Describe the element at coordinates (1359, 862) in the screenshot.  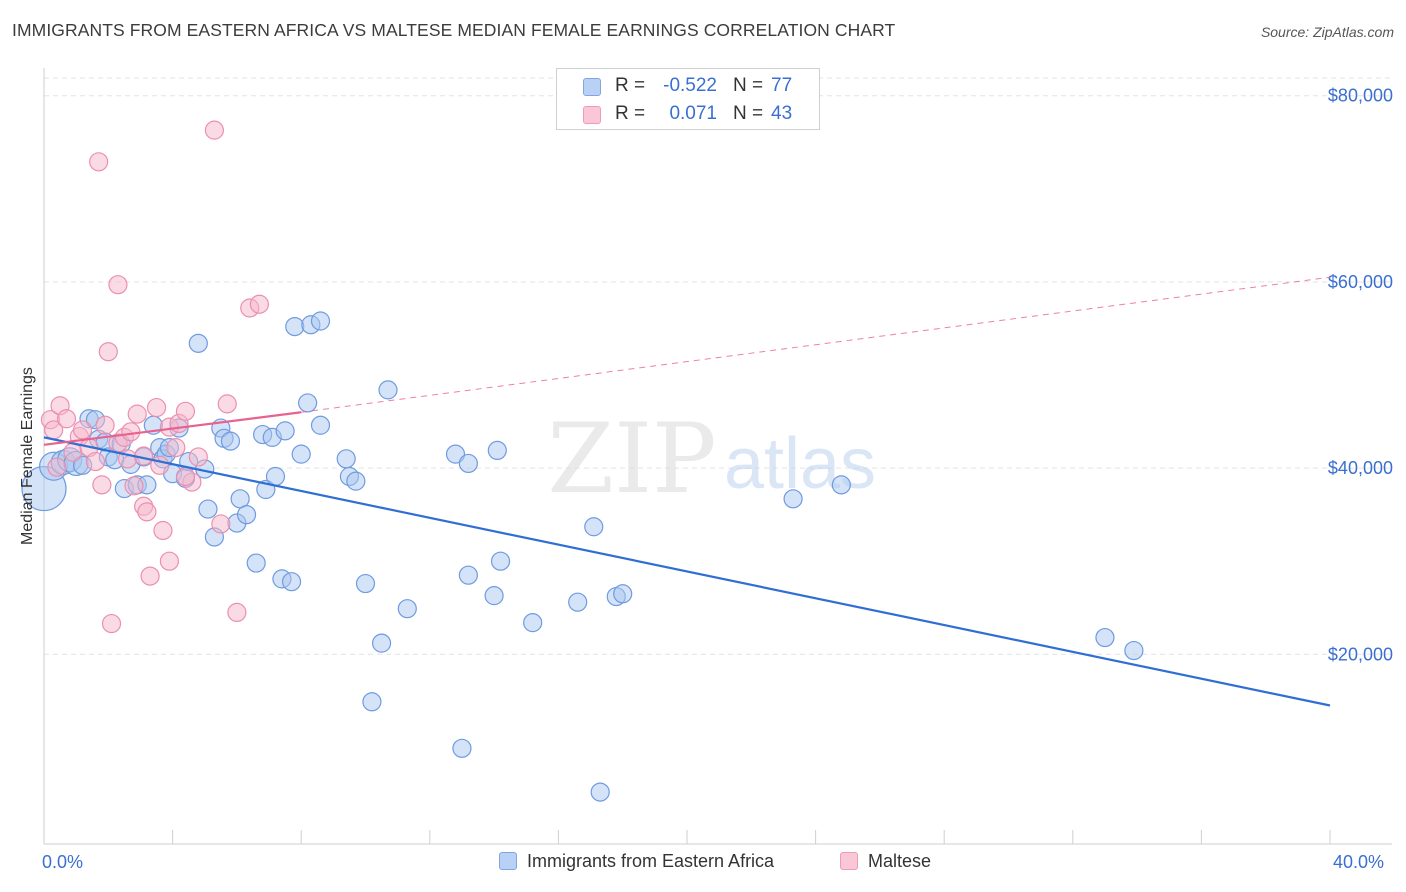
I see `x-tick-max: 40.0%` at that location.